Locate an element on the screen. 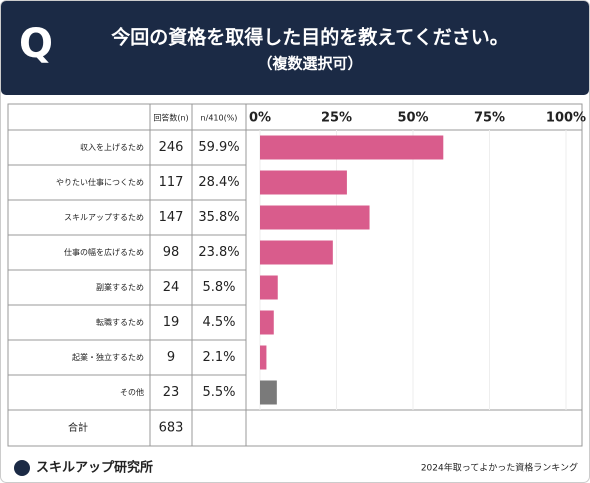  count: 98 is located at coordinates (171, 252).